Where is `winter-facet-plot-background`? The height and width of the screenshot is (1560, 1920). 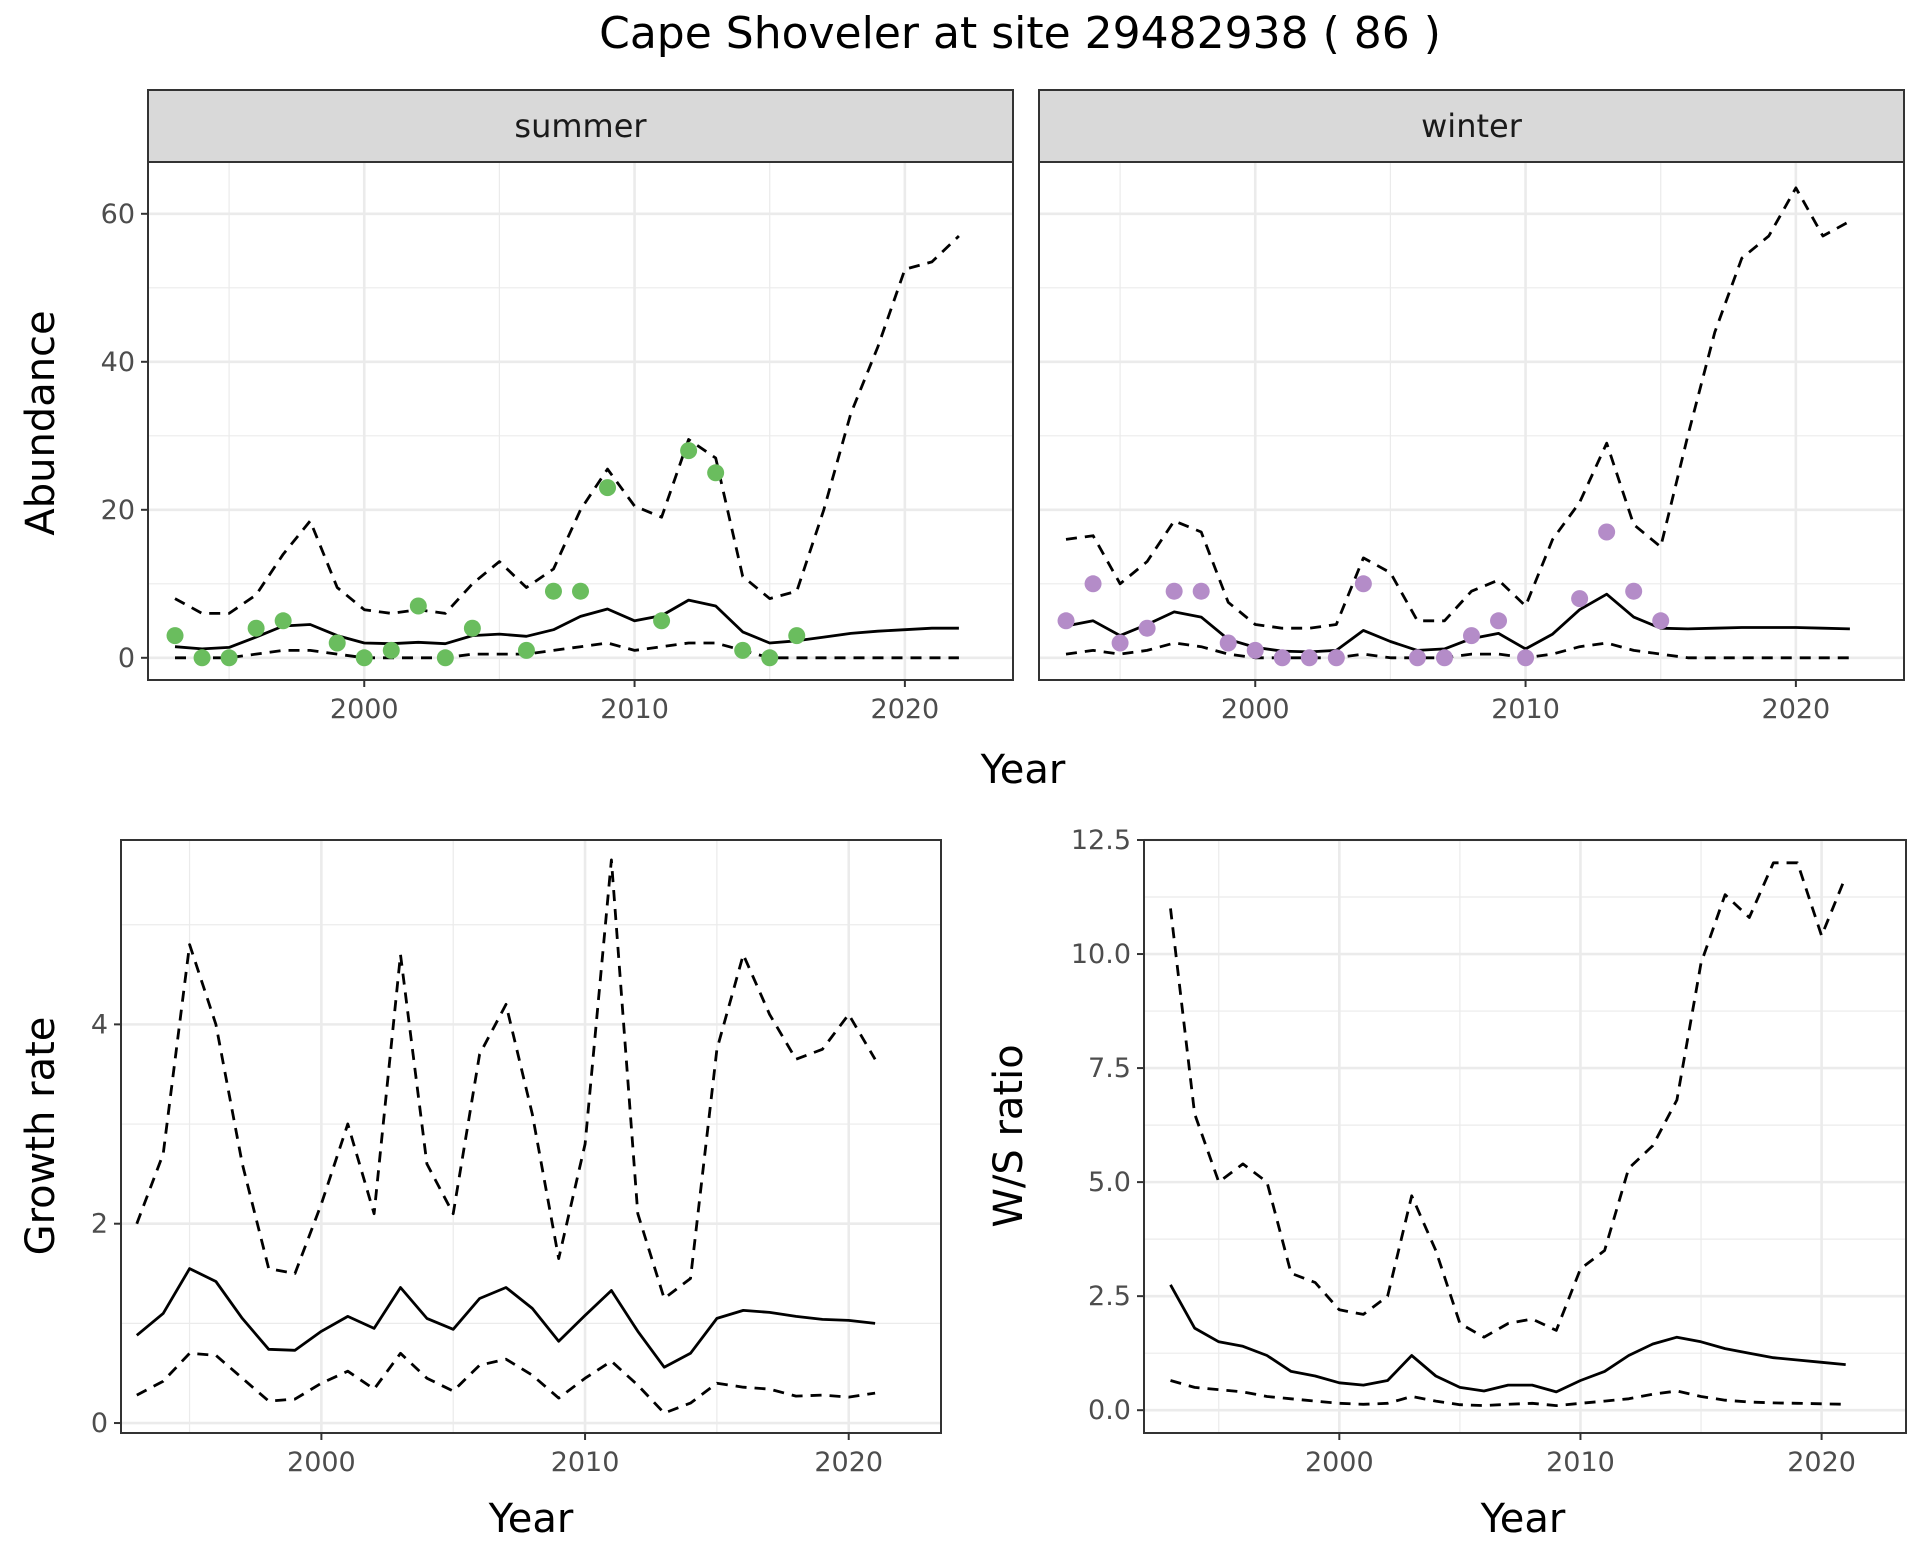
winter-facet-plot-background is located at coordinates (1471, 421).